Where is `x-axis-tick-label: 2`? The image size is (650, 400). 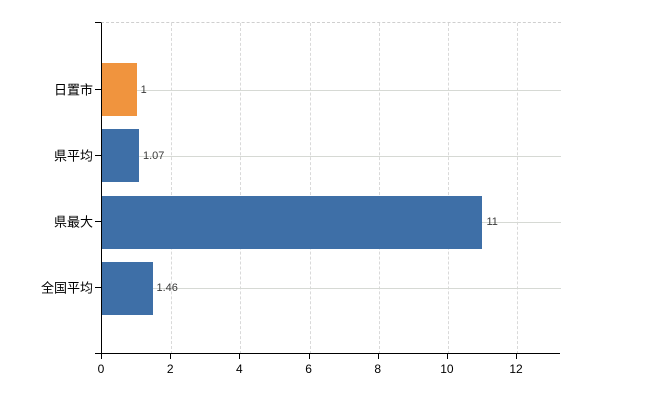
x-axis-tick-label: 2 is located at coordinates (170, 369).